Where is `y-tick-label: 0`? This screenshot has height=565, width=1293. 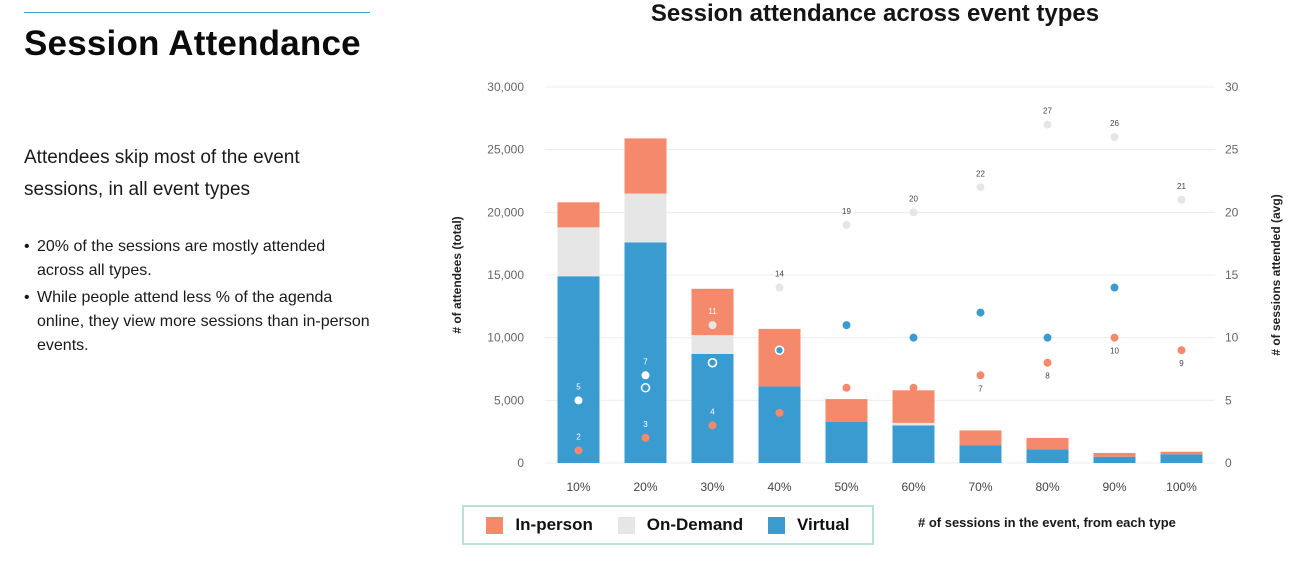
y-tick-label: 0 is located at coordinates (520, 463).